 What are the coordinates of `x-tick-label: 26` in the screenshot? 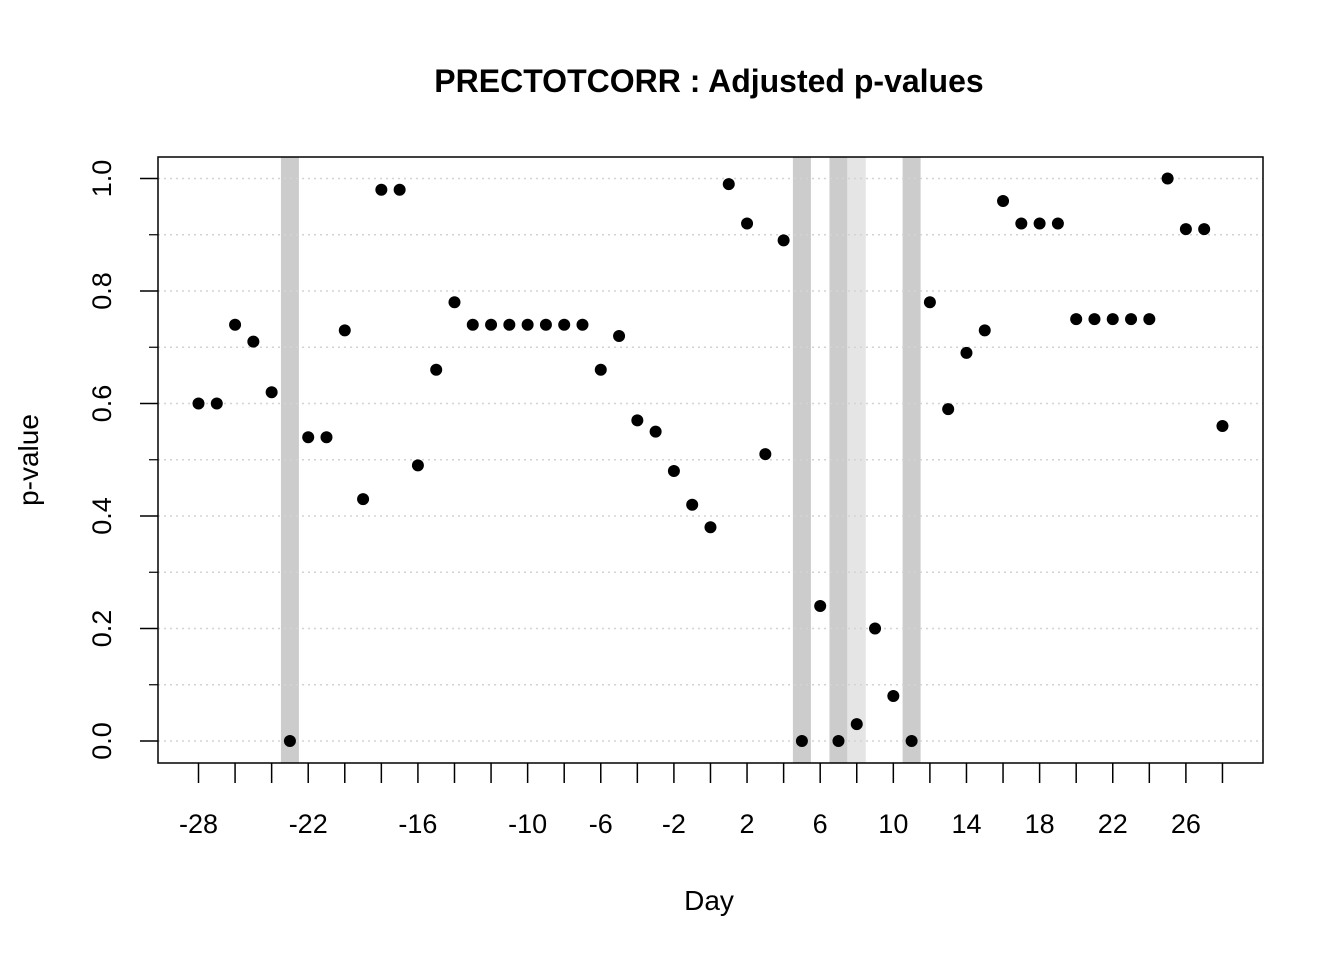 It's located at (1186, 824).